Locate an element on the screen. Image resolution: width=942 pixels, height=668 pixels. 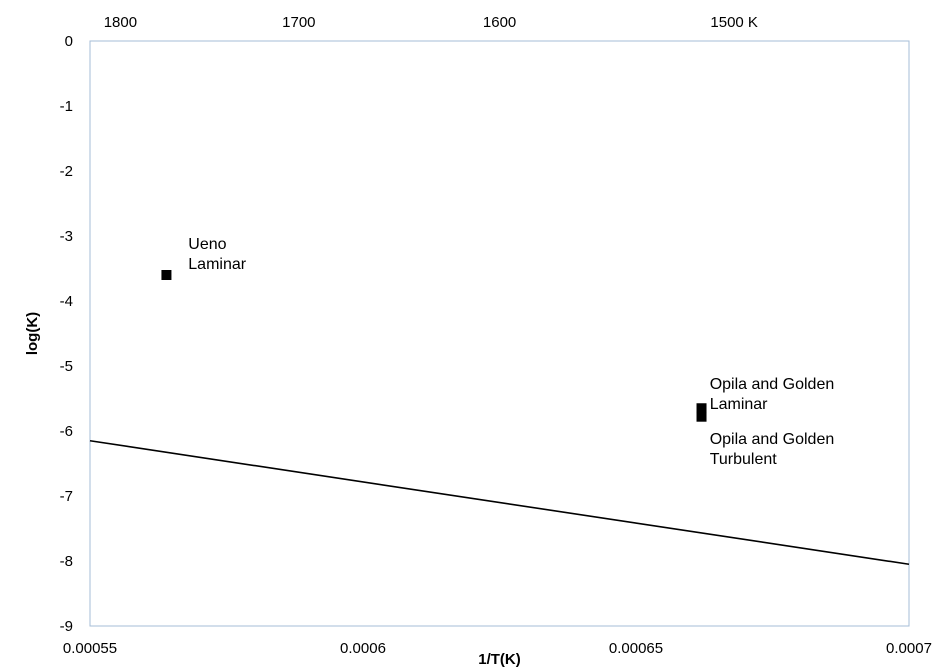
y-tick-label: -9 is located at coordinates (66, 626).